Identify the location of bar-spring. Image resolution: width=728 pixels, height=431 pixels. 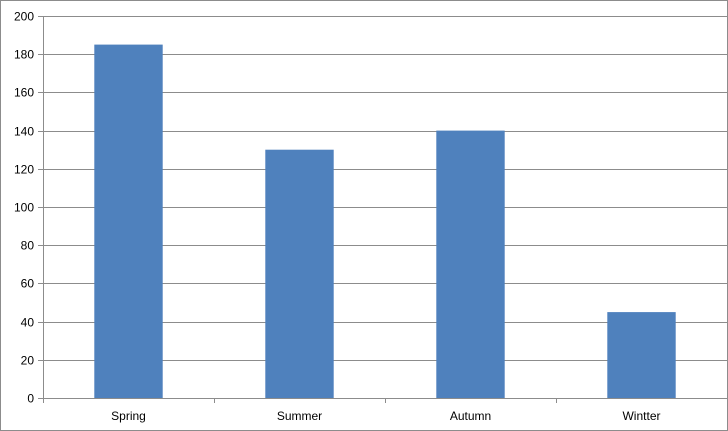
(128, 221).